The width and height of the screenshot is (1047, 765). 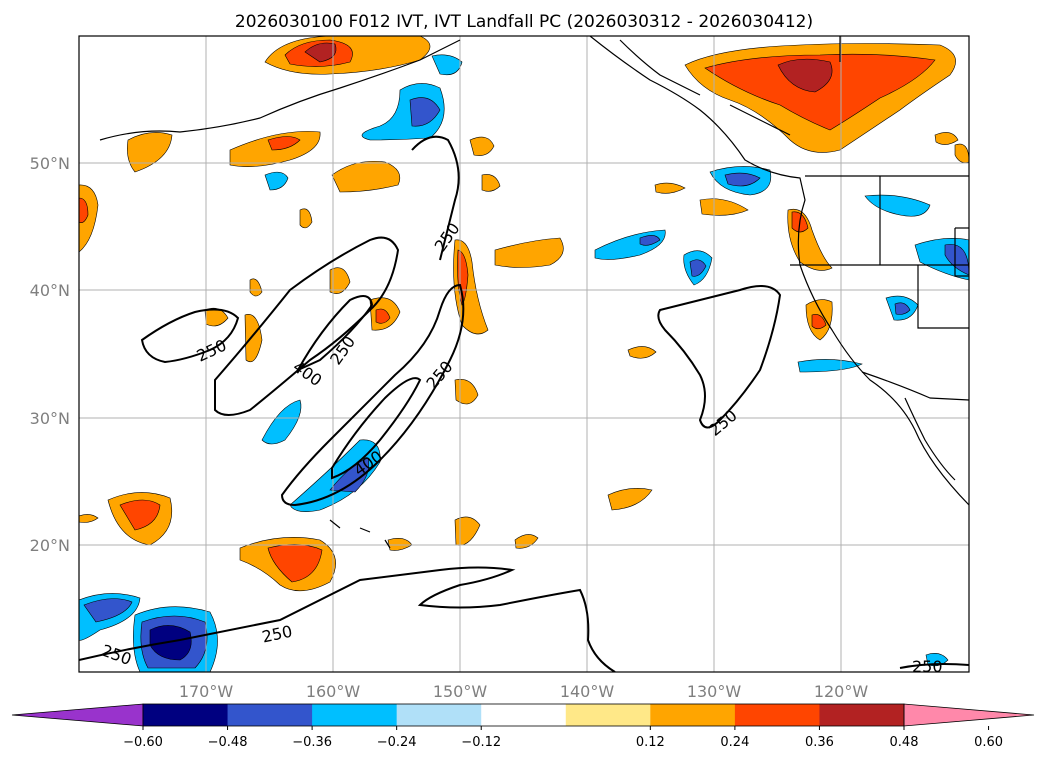 I want to click on colorbar-border, so click(x=523, y=715).